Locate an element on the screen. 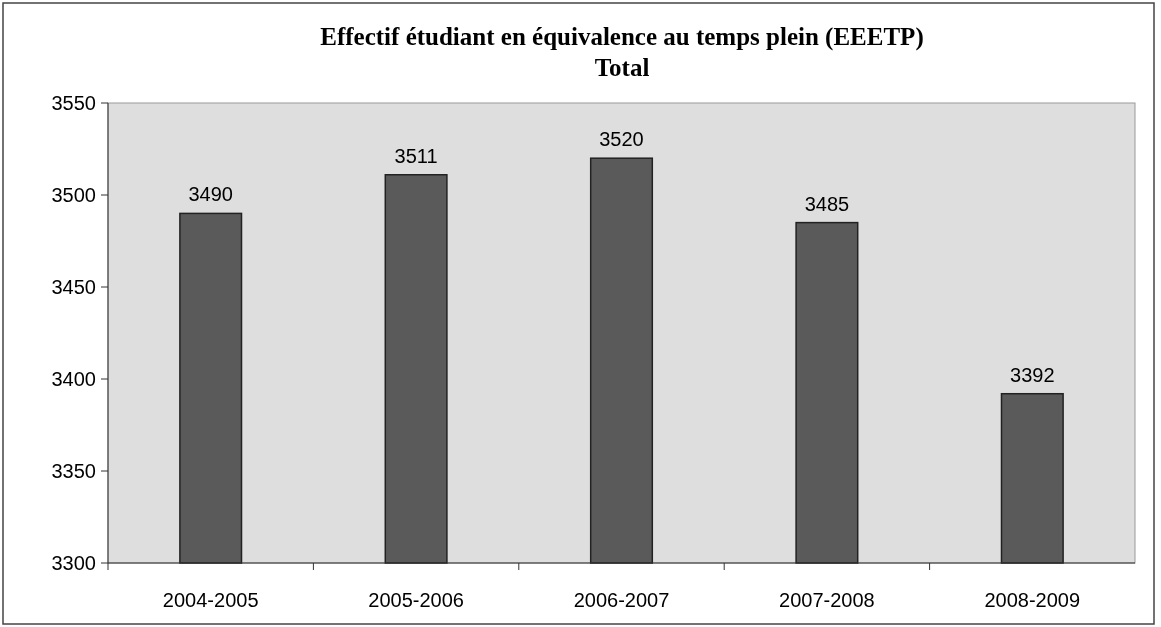  data-label: 3392 is located at coordinates (1032, 374).